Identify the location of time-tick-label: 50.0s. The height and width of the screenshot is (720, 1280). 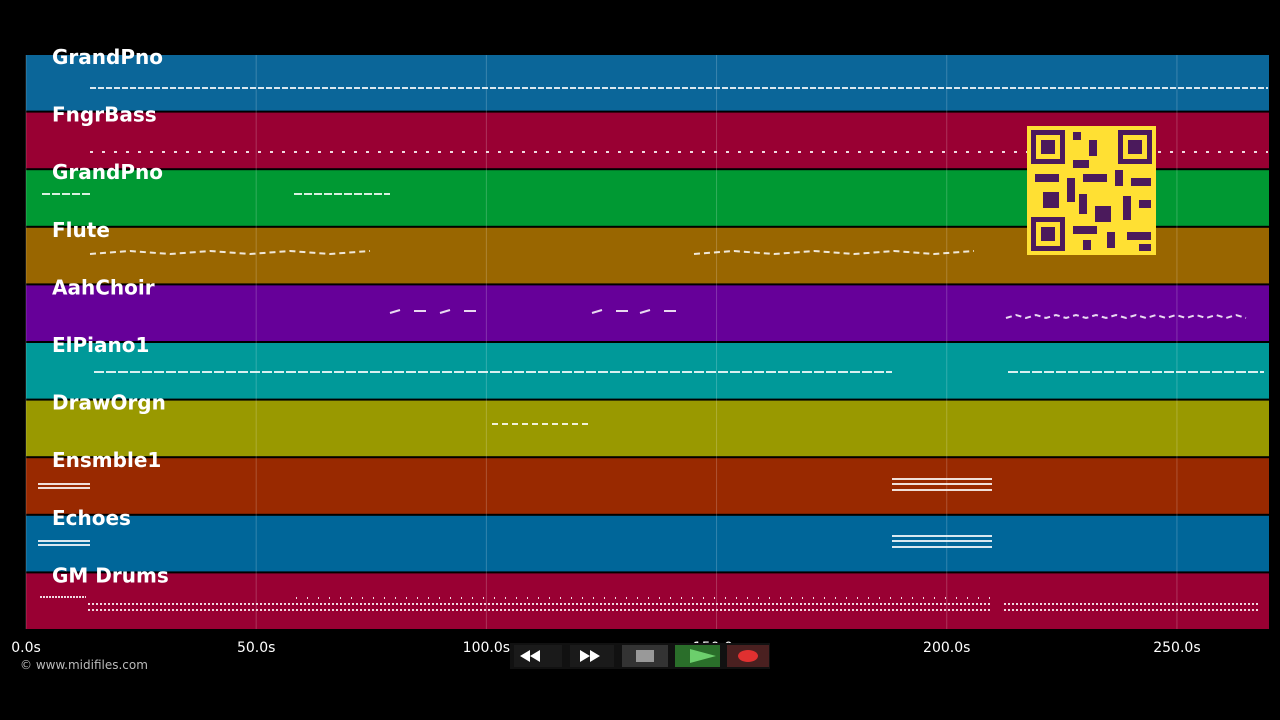
(256, 648).